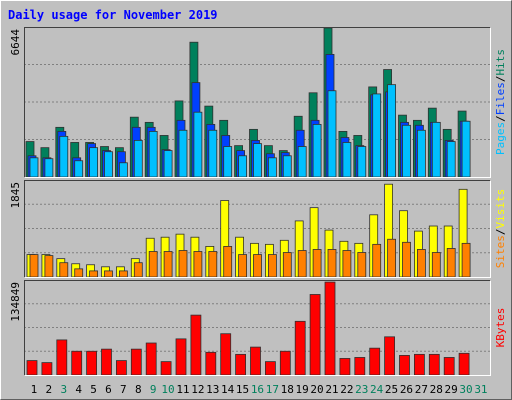 The image size is (512, 400). Describe the element at coordinates (228, 389) in the screenshot. I see `x-tick-label: 14` at that location.